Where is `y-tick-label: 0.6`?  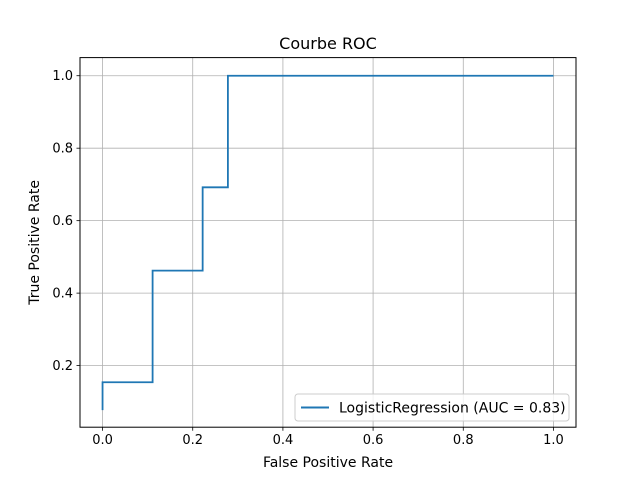
y-tick-label: 0.6 is located at coordinates (62, 221).